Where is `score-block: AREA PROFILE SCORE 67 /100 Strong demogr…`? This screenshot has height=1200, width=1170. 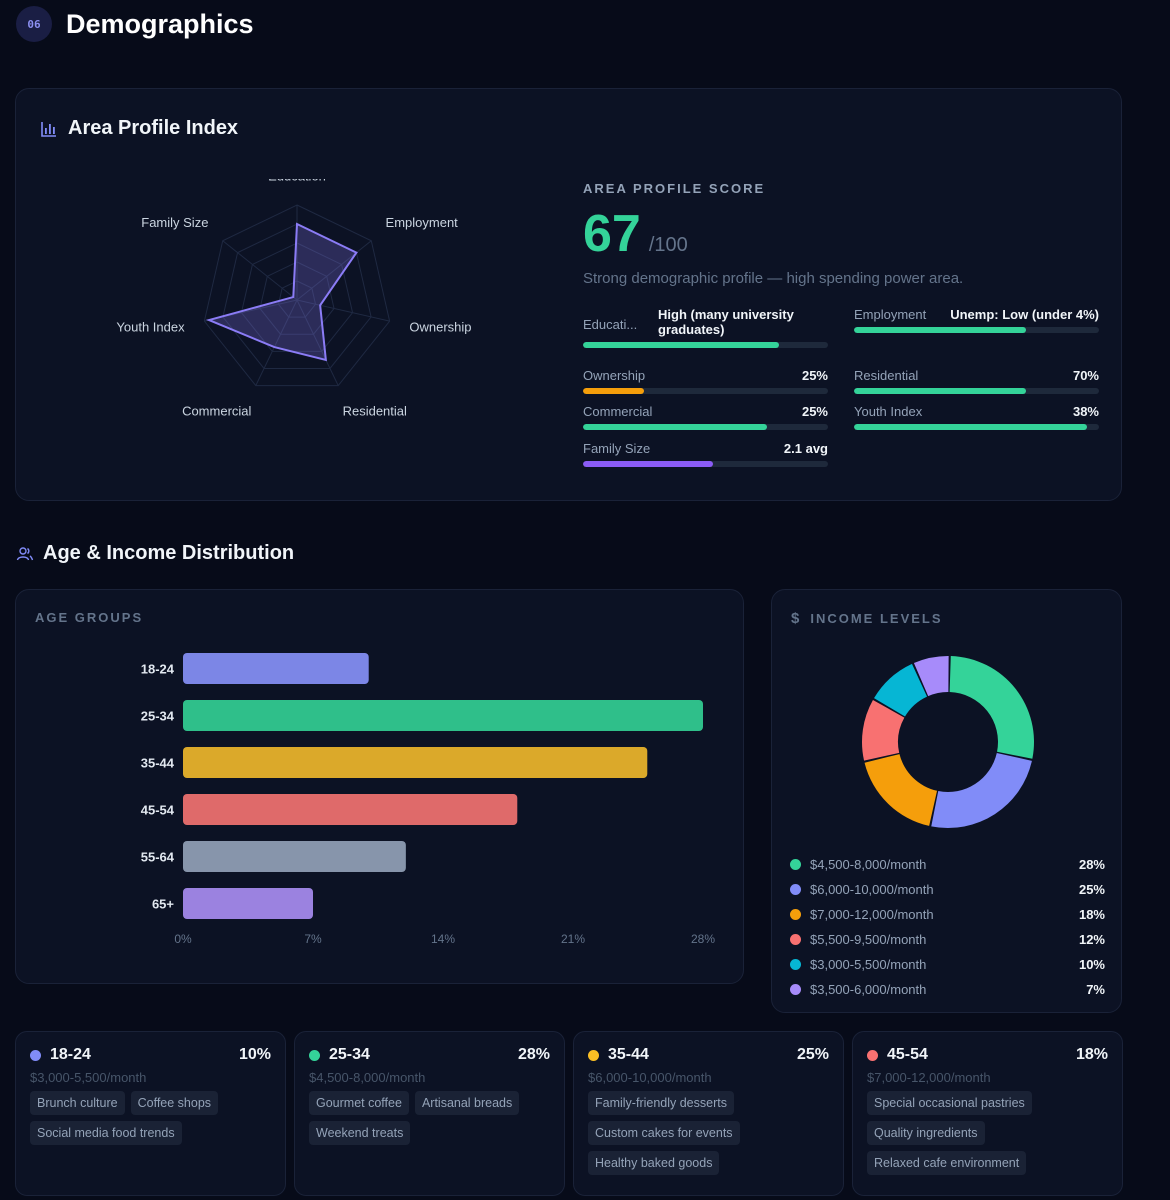 score-block: AREA PROFILE SCORE 67 /100 Strong demogr… is located at coordinates (843, 234).